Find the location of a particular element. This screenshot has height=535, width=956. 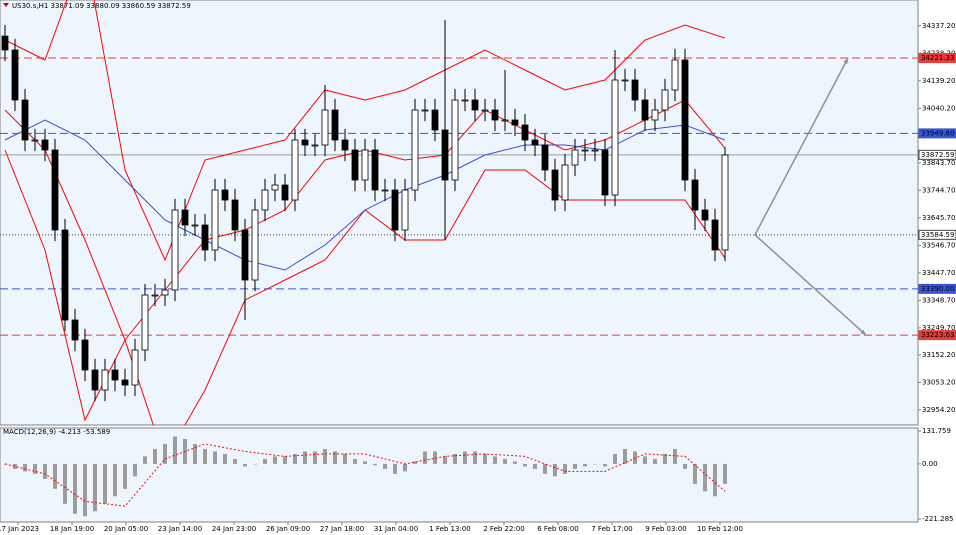

y-tick-label: 33645.70 is located at coordinates (938, 218).